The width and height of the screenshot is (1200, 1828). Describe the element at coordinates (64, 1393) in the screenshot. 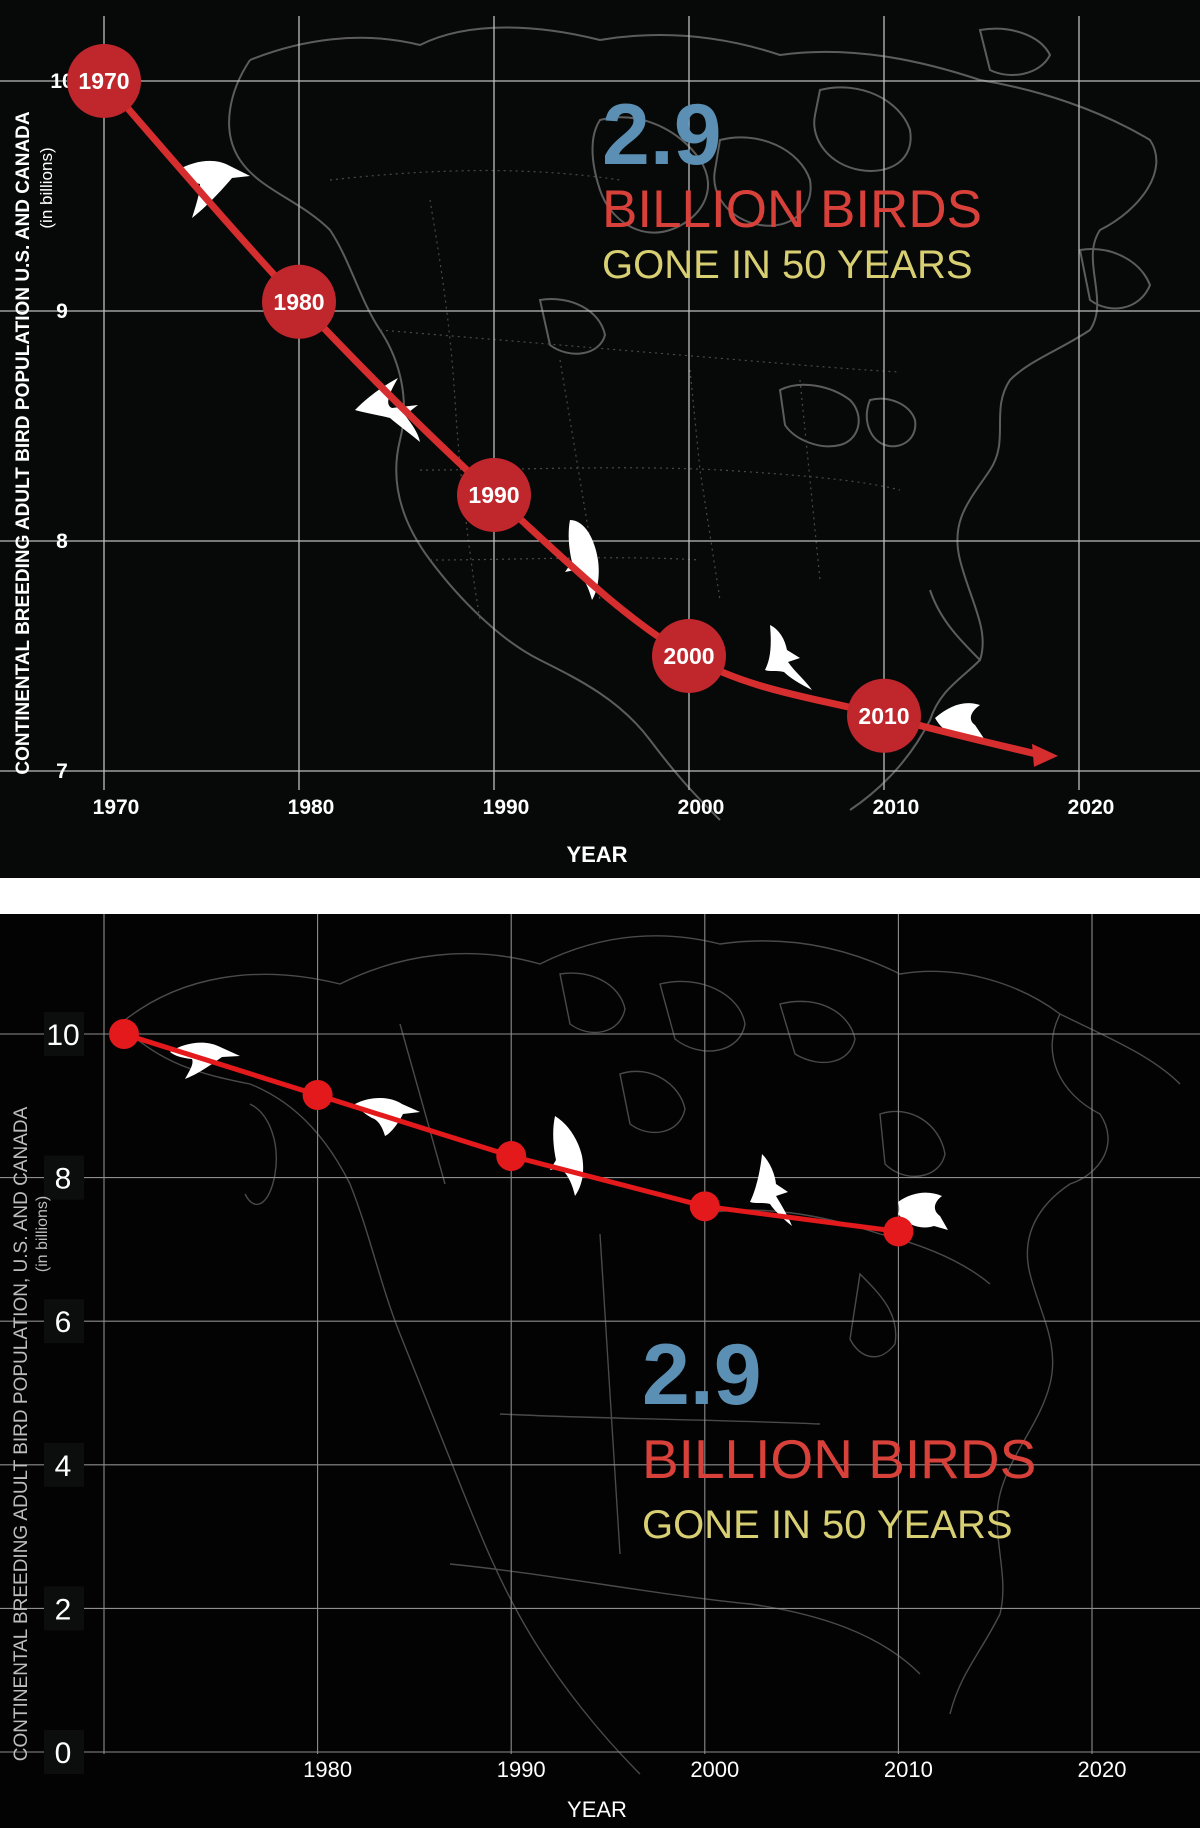

I see `bottom-y-axis-ticks: 0 2 4 6 8 10` at that location.